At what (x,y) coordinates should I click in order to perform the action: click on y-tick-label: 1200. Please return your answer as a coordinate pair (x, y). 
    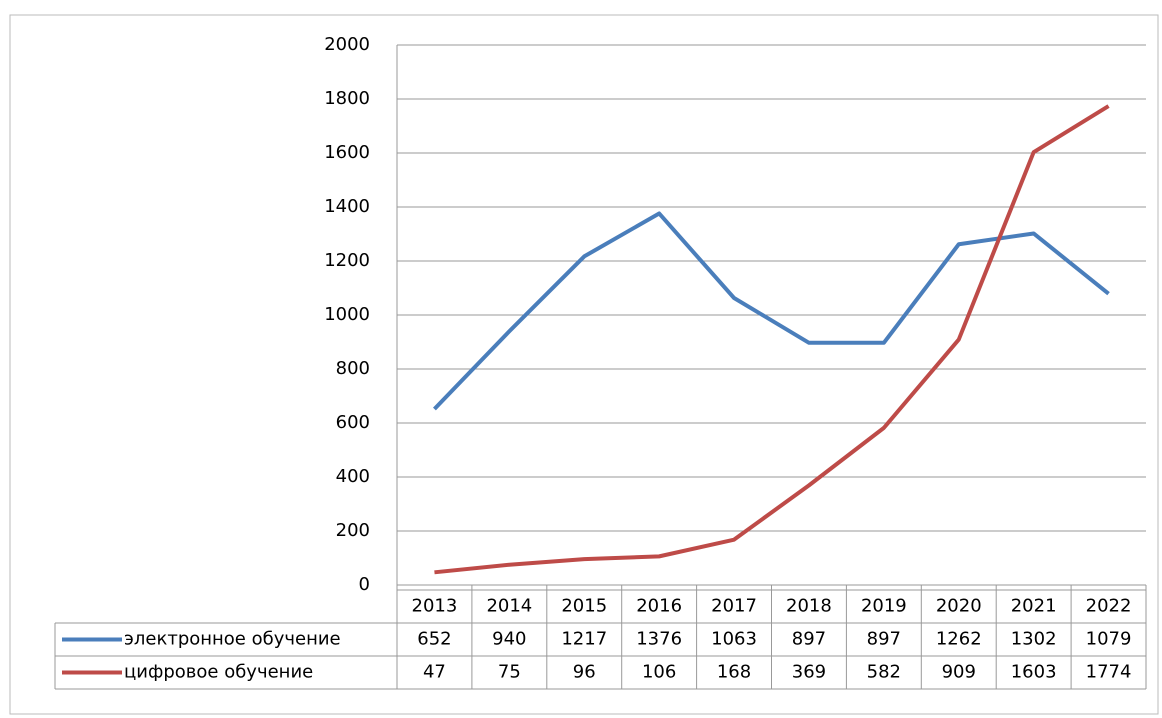
    Looking at the image, I should click on (347, 260).